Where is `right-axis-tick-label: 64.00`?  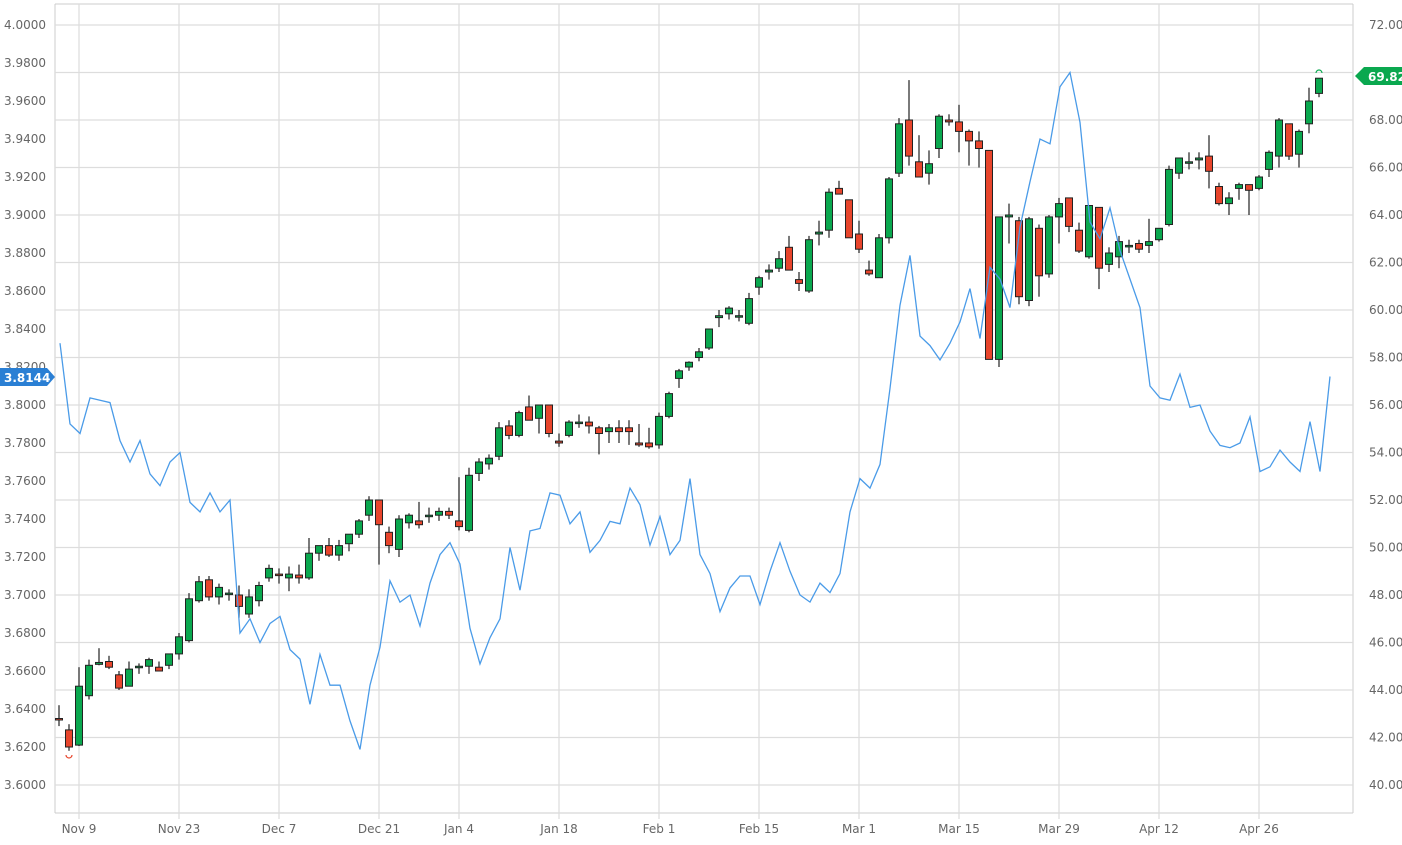
right-axis-tick-label: 64.00 is located at coordinates (1385, 215).